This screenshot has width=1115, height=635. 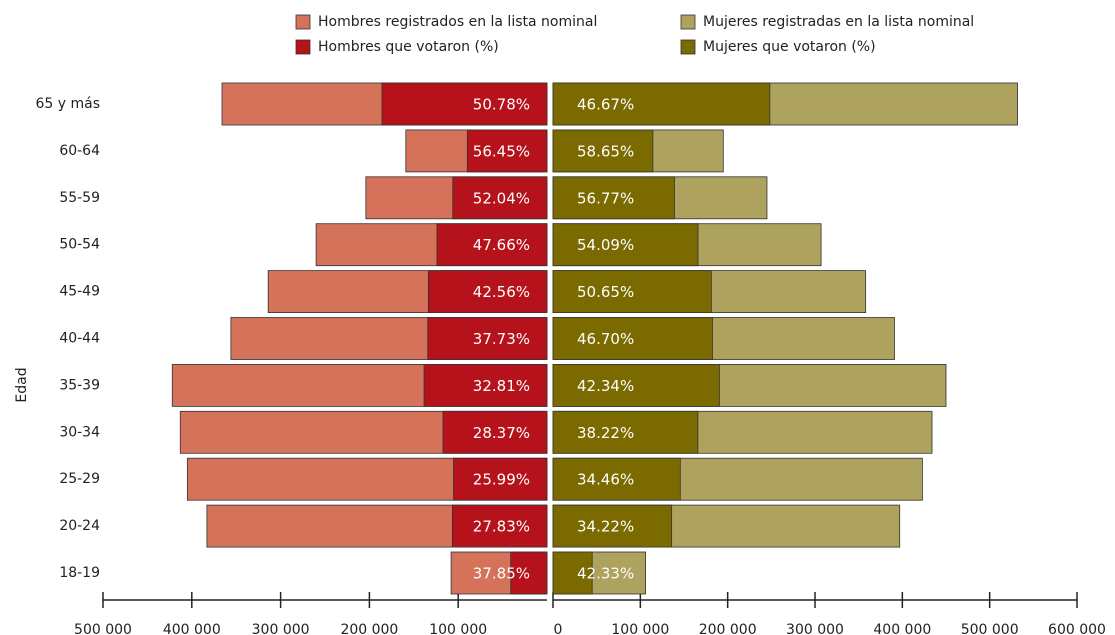 What do you see at coordinates (605, 339) in the screenshot?
I see `data-label: 46.70%` at bounding box center [605, 339].